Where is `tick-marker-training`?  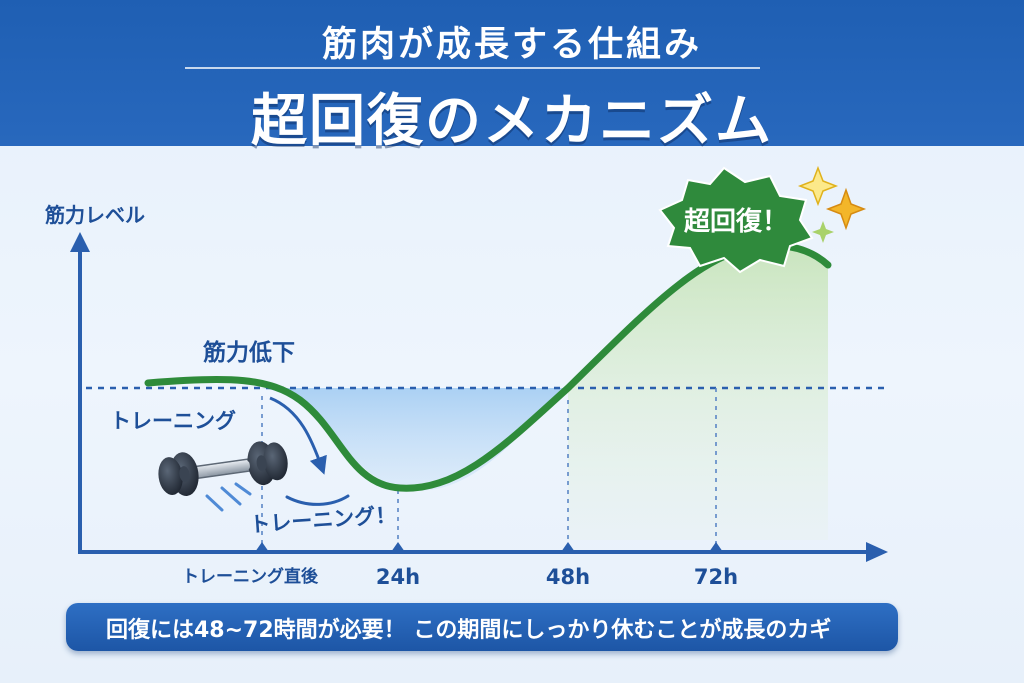 tick-marker-training is located at coordinates (262, 547).